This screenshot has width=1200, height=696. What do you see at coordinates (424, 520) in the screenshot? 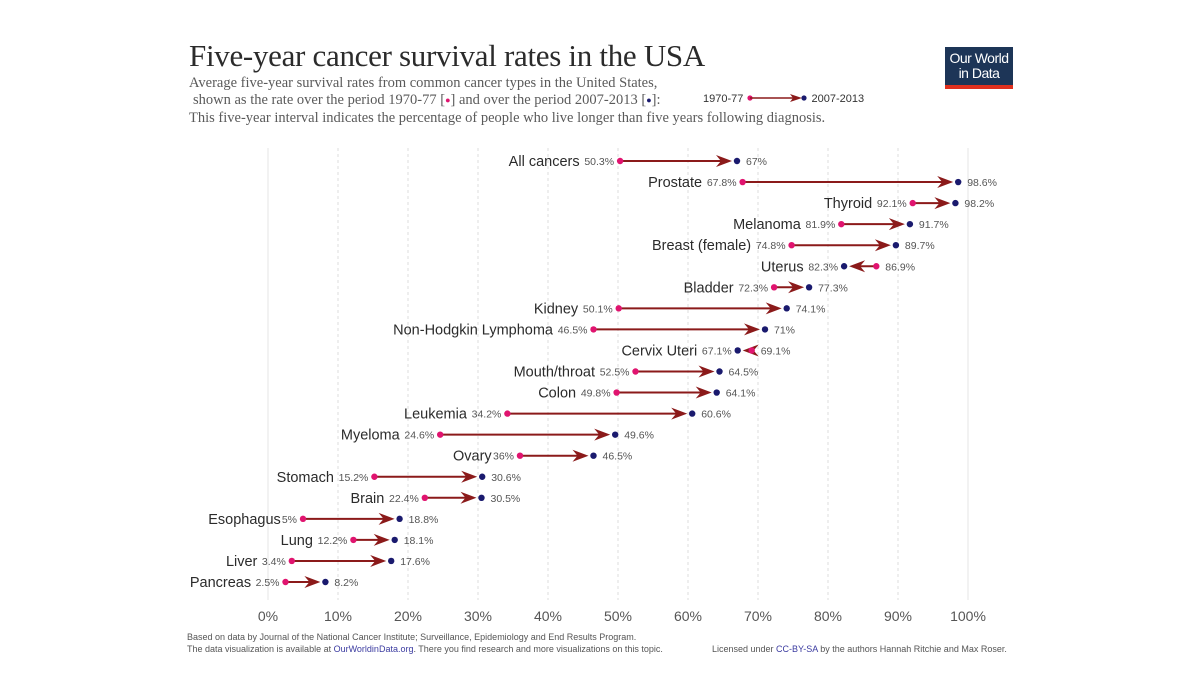
I see `value-label-right: 18.8%` at bounding box center [424, 520].